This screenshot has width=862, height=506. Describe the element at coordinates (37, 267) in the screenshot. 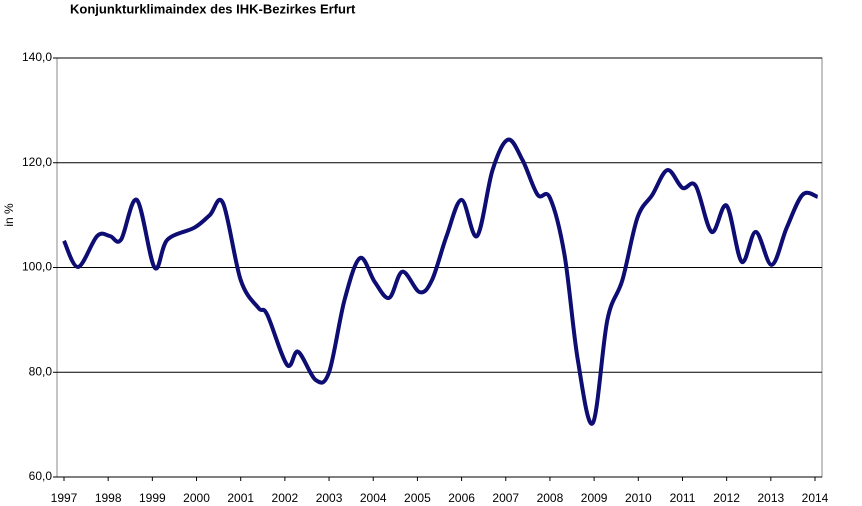

I see `y-tick-label: 100,0` at that location.